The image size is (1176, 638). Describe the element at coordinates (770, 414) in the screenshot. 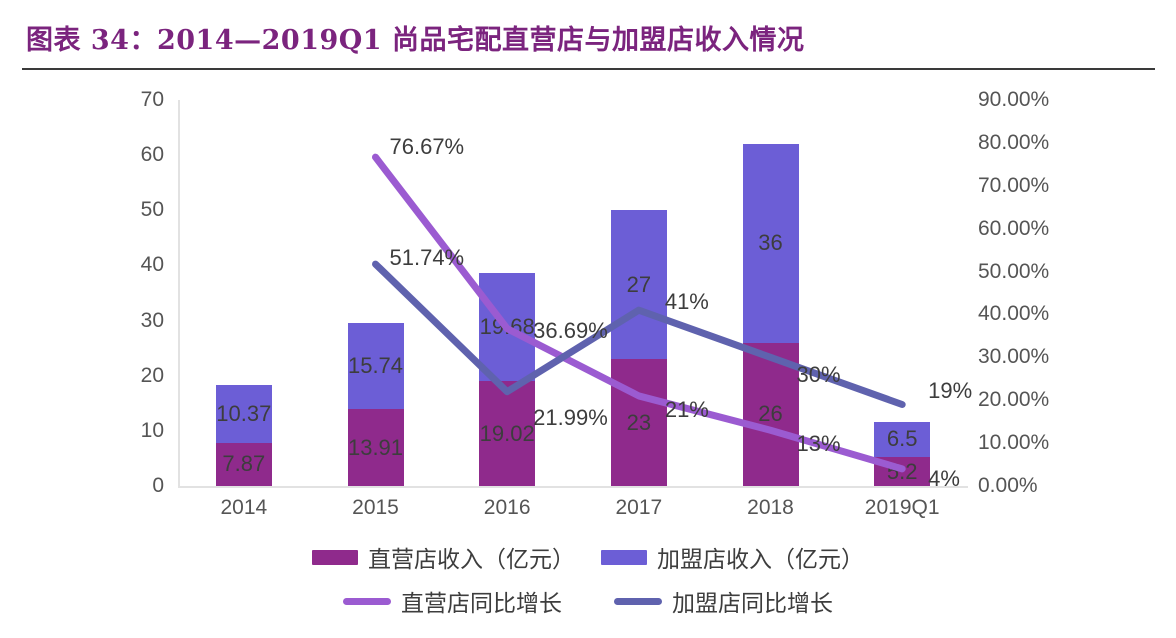

I see `bar-label-direct: 26` at that location.